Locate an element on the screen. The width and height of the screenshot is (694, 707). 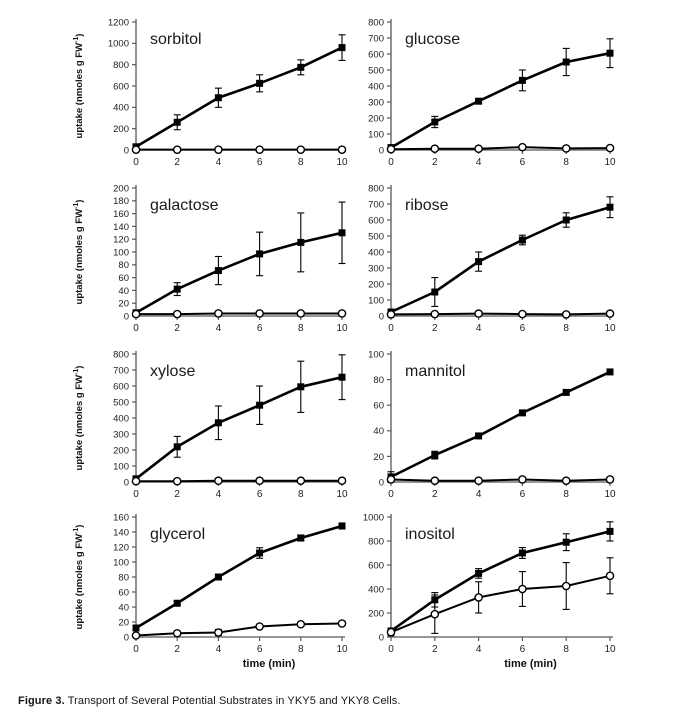
chart-title: xylose is located at coordinates (172, 371).